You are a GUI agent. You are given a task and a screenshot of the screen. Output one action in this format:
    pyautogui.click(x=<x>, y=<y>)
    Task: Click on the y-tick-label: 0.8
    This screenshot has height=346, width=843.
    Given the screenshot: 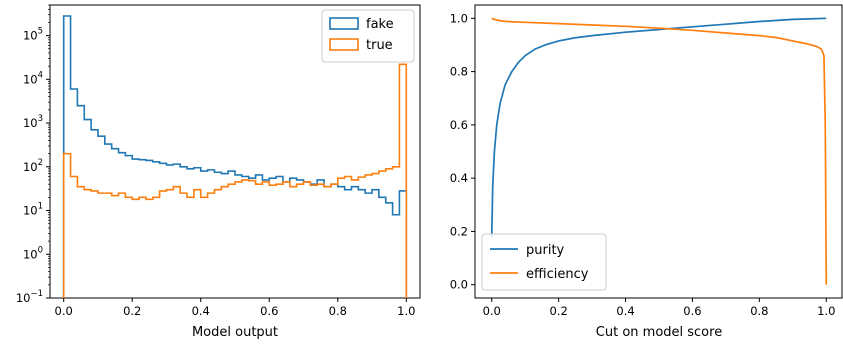 What is the action you would take?
    pyautogui.click(x=459, y=72)
    